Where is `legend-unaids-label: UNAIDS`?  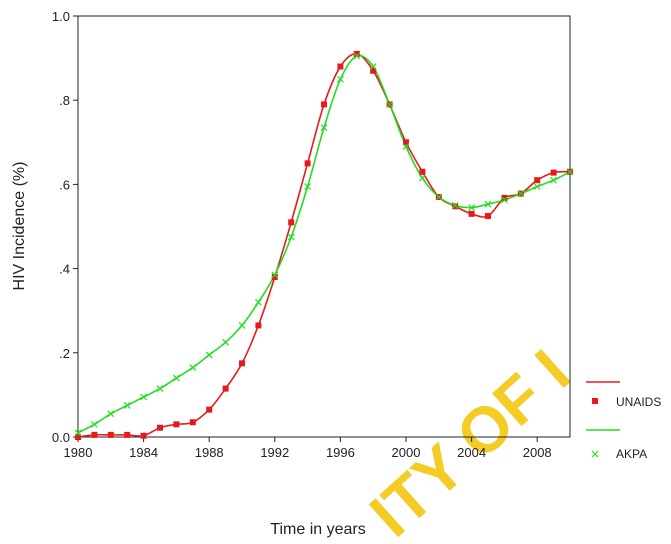
legend-unaids-label: UNAIDS is located at coordinates (638, 402).